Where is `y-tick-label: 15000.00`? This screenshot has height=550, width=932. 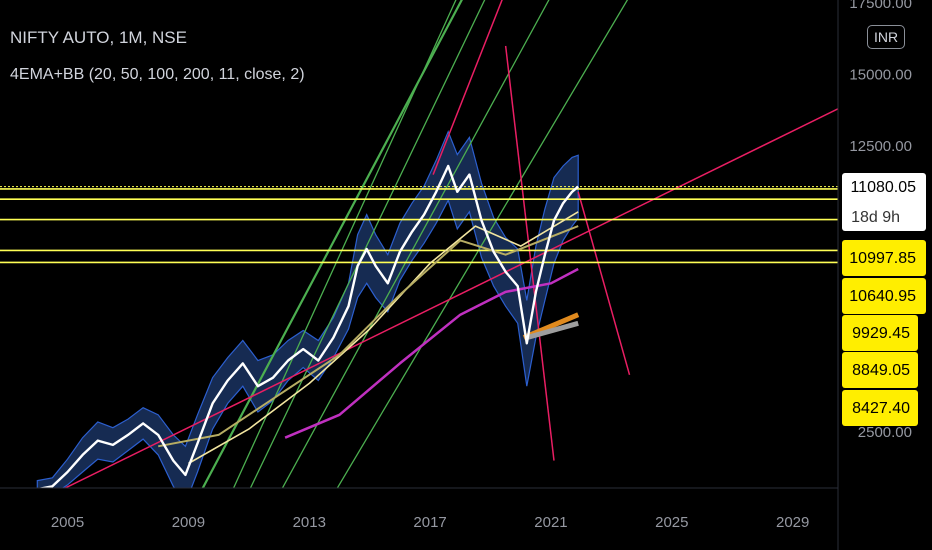
y-tick-label: 15000.00 is located at coordinates (880, 75).